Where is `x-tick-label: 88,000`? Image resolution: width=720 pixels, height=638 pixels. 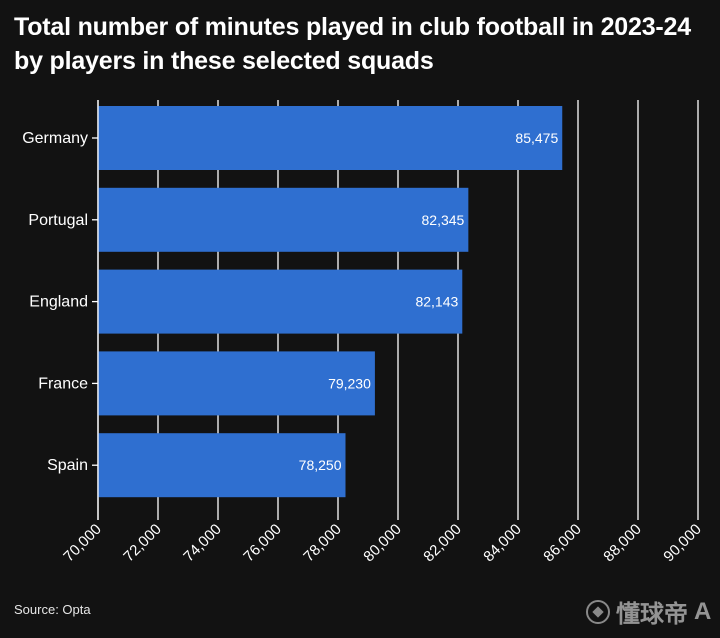
x-tick-label: 88,000 is located at coordinates (622, 543).